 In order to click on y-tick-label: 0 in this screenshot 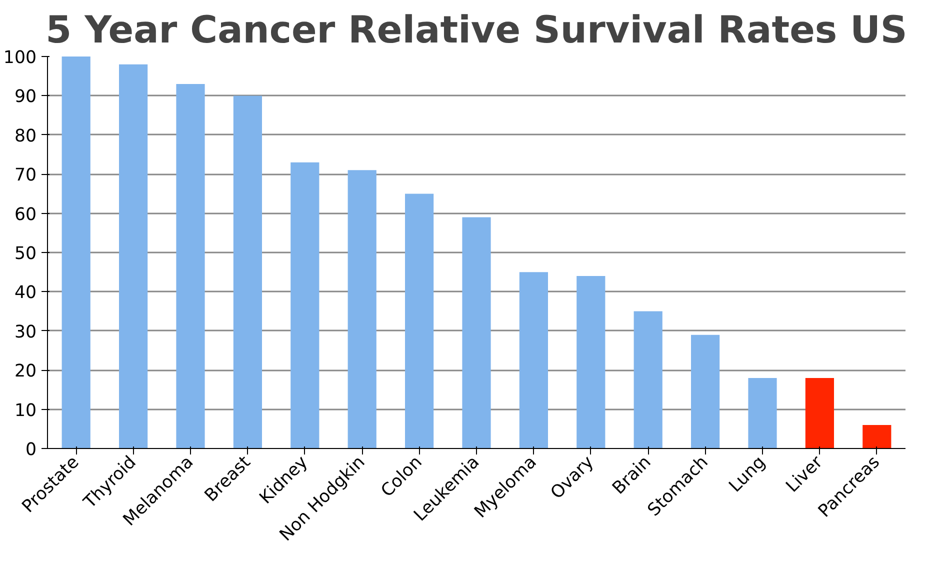, I will do `click(31, 450)`.